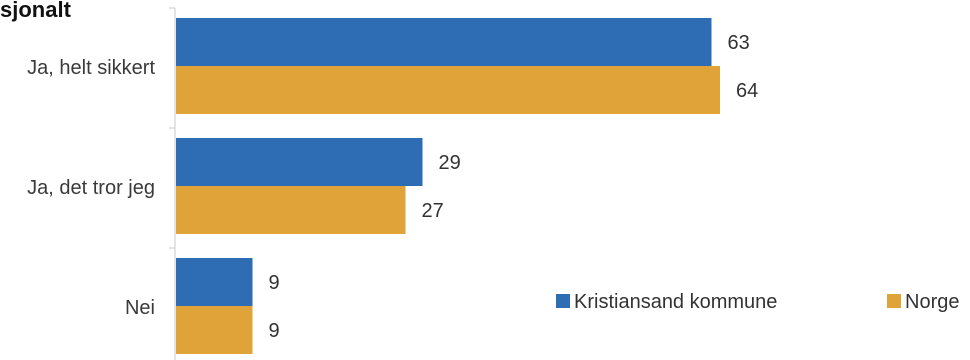  What do you see at coordinates (932, 302) in the screenshot?
I see `legend-label: Norge` at bounding box center [932, 302].